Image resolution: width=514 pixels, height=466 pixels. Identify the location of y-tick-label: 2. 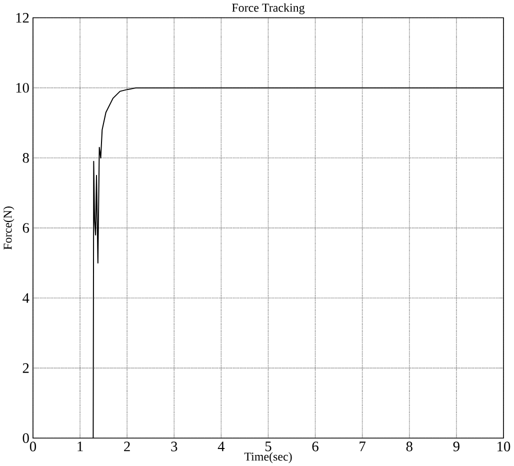
(25, 368).